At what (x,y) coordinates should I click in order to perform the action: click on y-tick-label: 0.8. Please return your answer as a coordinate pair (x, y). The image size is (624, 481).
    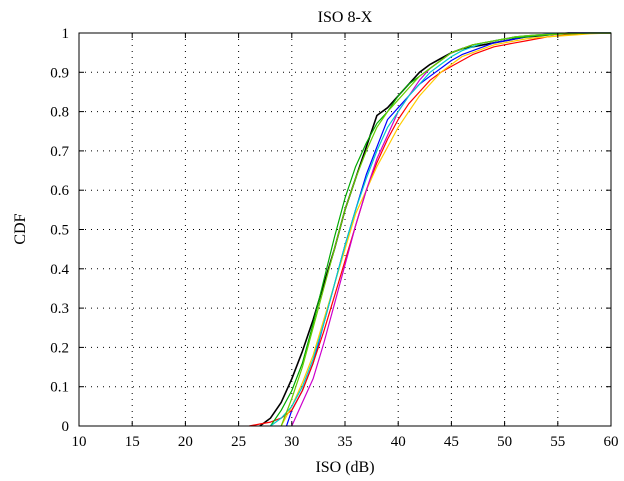
    Looking at the image, I should click on (59, 113).